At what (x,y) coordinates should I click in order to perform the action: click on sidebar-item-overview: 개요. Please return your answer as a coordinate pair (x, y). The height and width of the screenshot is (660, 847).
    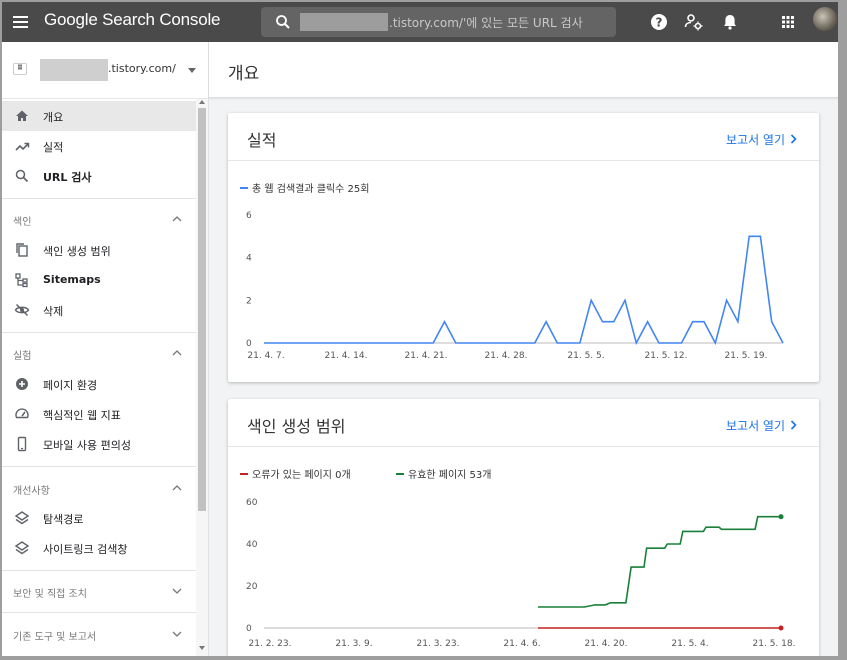
    Looking at the image, I should click on (99, 116).